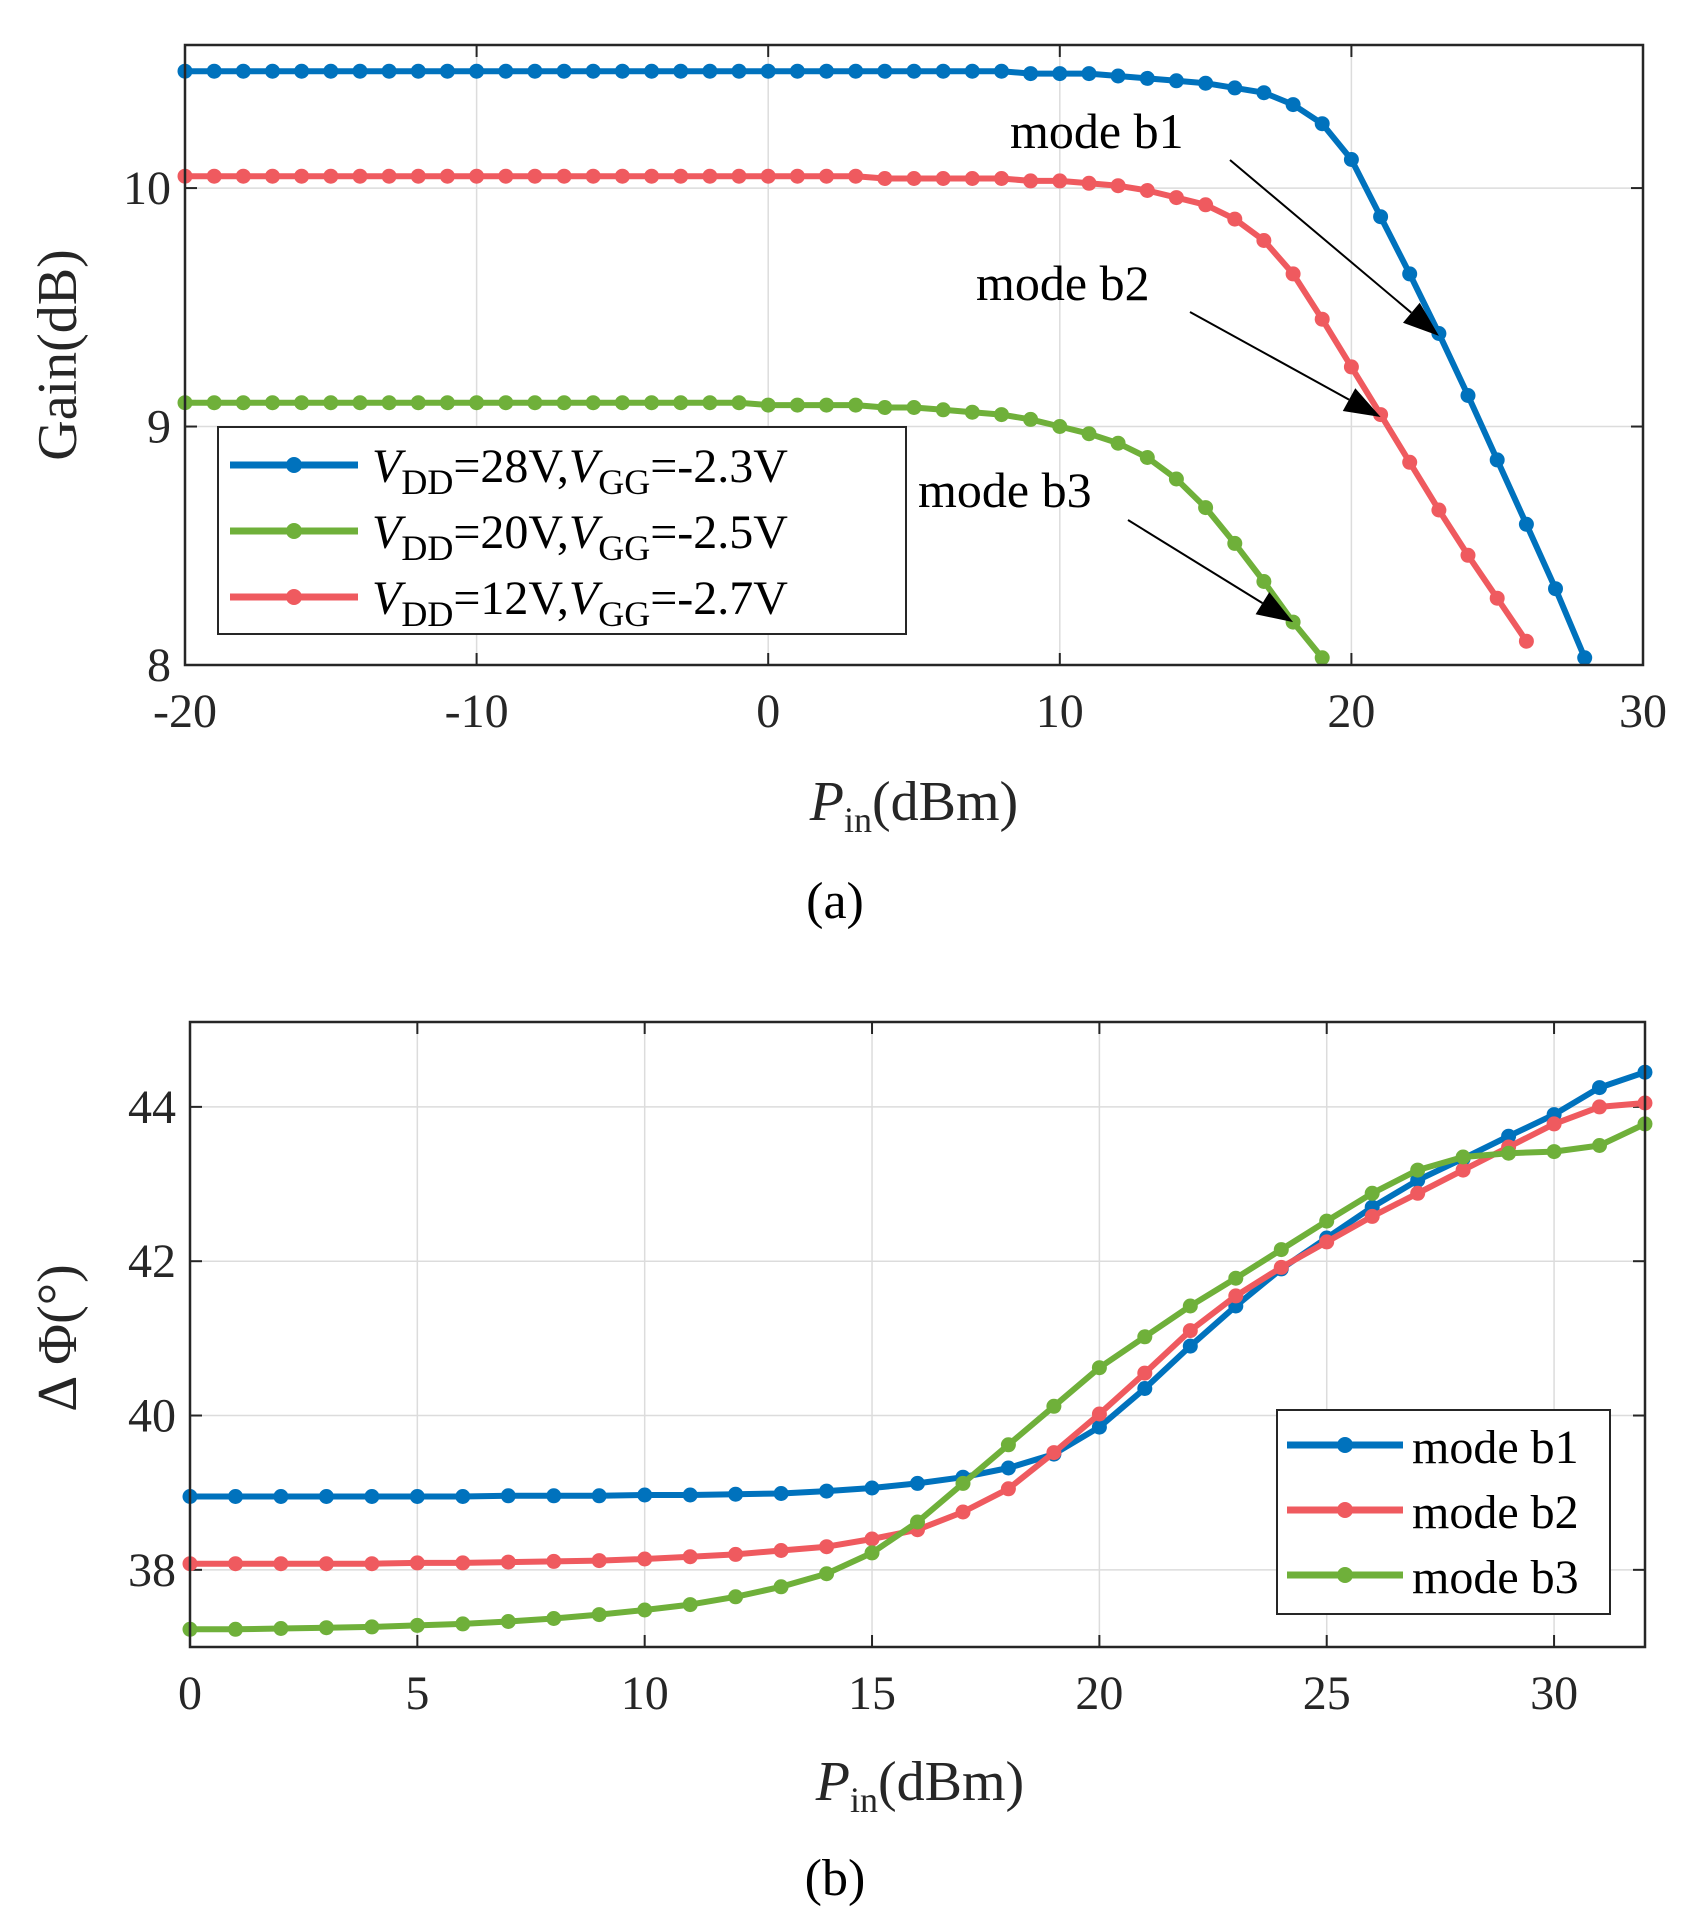 The height and width of the screenshot is (1932, 1704). I want to click on annotation-arrow-b2, so click(1269, 356).